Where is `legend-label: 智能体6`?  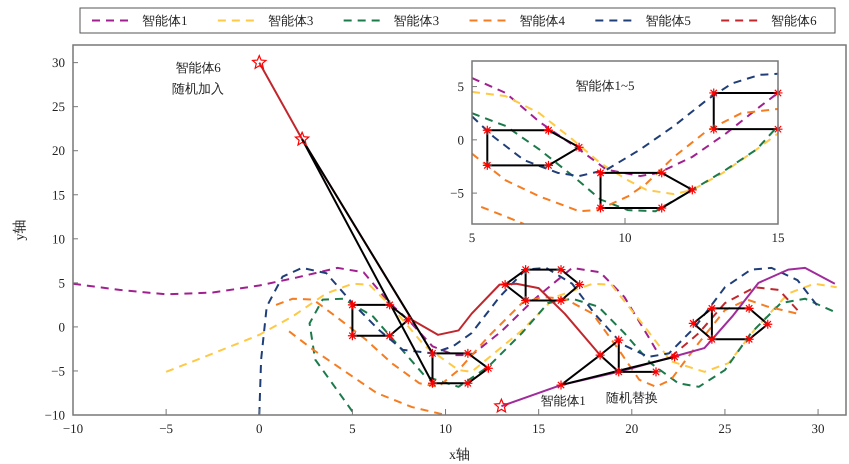 legend-label: 智能体6 is located at coordinates (794, 20).